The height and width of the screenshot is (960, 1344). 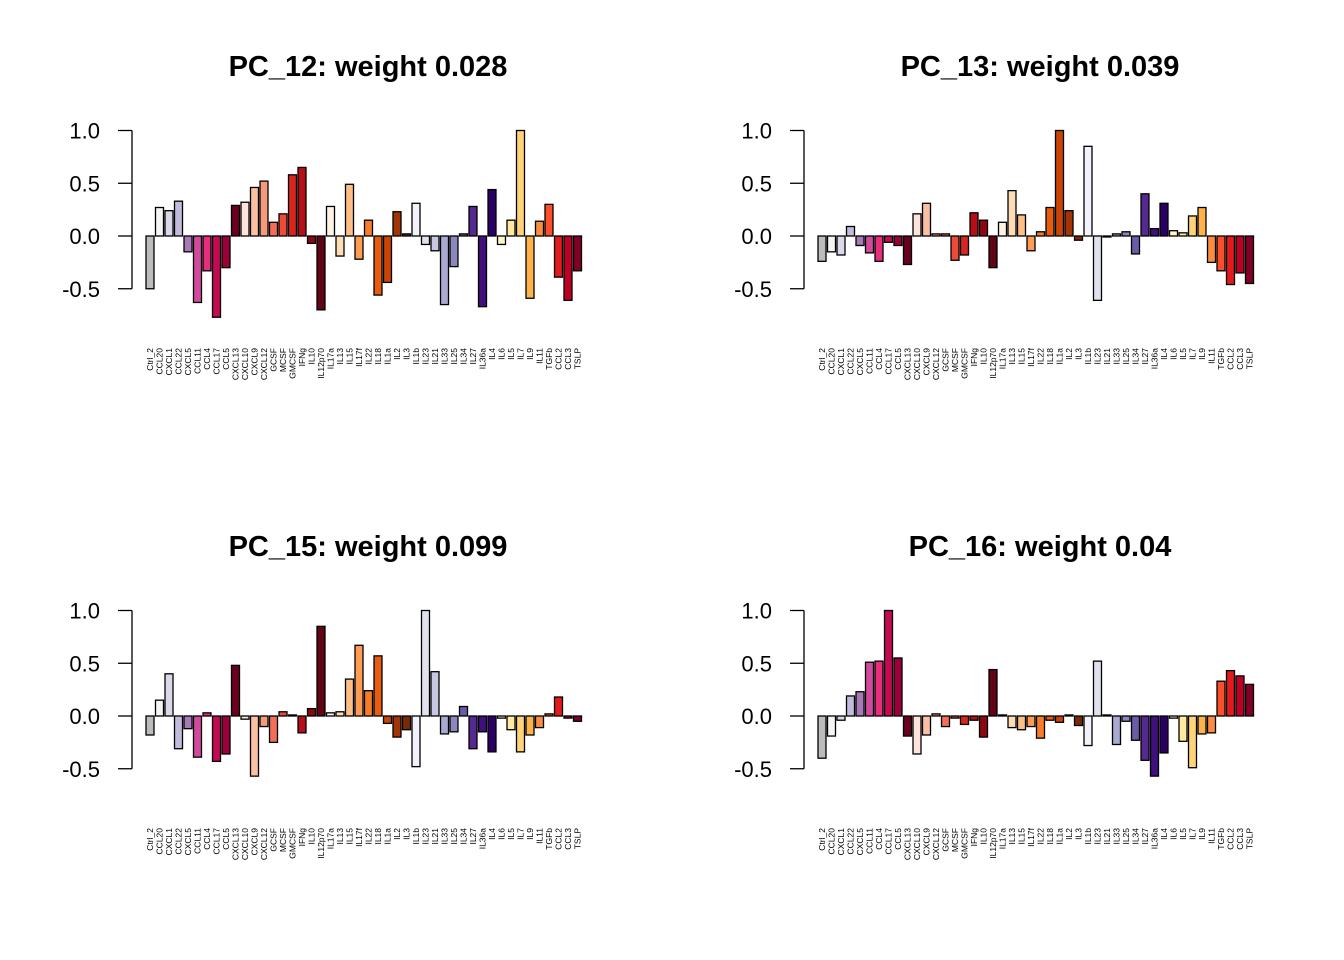 I want to click on x-tick-label: CCL20, so click(x=832, y=841).